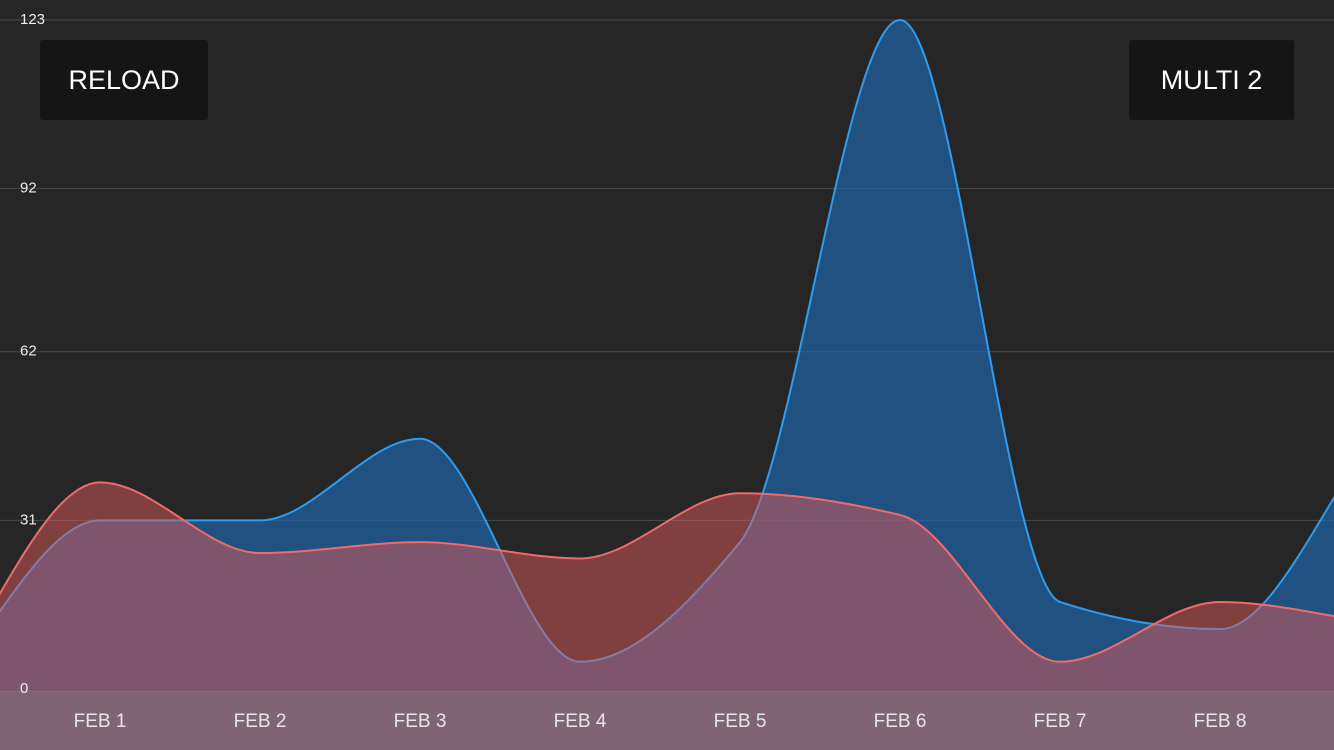  Describe the element at coordinates (32, 19) in the screenshot. I see `y-tick-label: 123` at that location.